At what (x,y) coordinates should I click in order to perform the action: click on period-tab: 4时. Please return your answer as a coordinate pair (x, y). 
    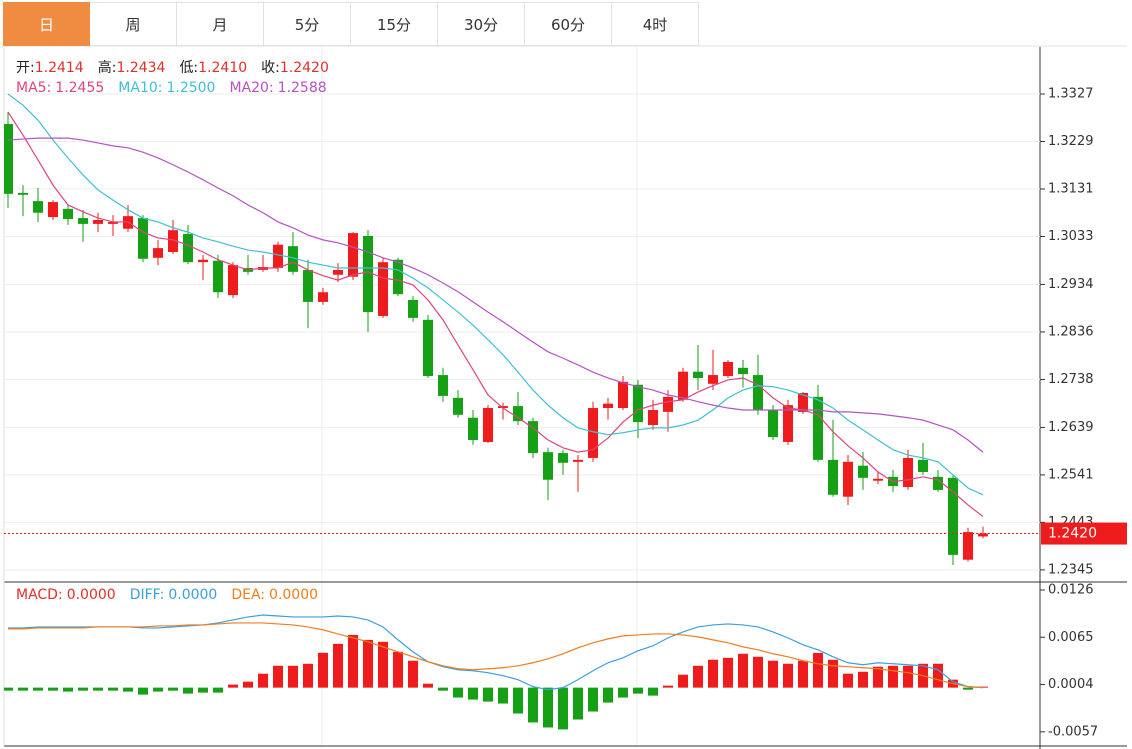
    Looking at the image, I should click on (655, 24).